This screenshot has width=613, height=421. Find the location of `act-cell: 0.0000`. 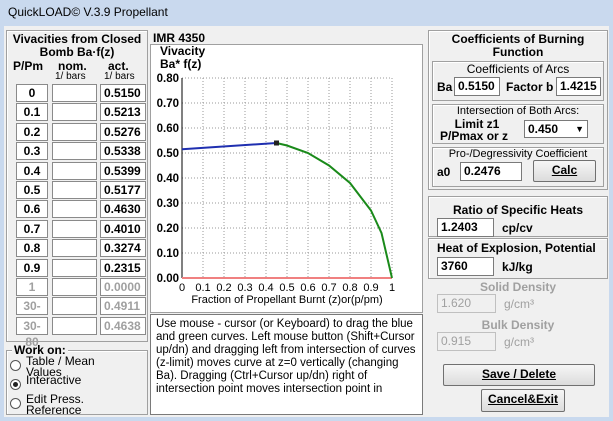

act-cell: 0.0000 is located at coordinates (123, 287).